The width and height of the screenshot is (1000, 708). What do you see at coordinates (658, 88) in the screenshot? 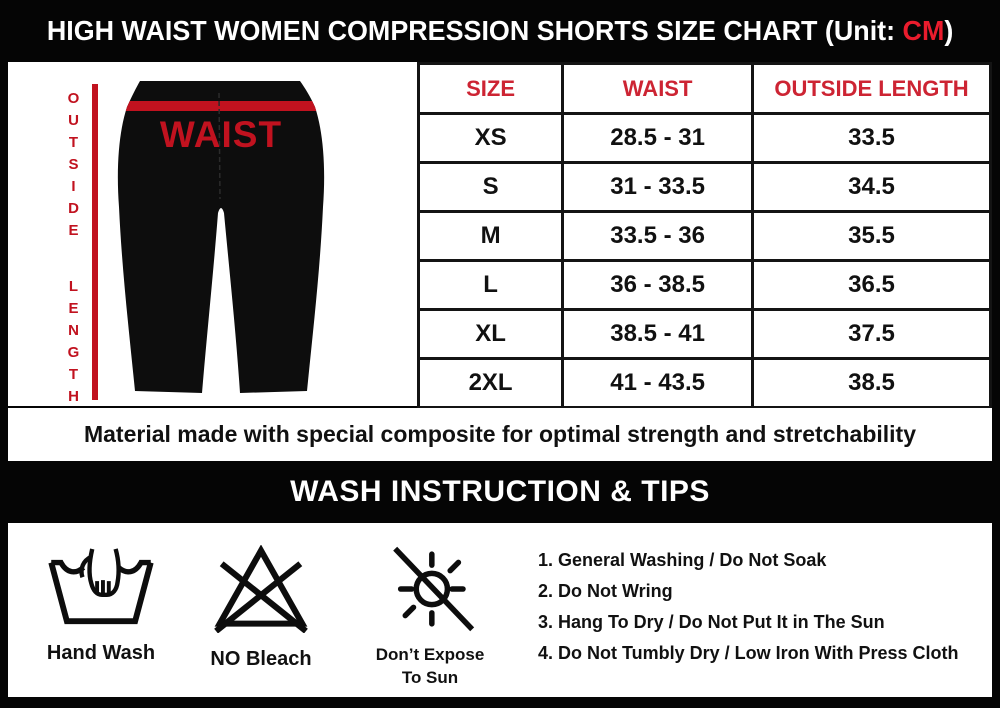
I see `column-header-waist: WAIST` at bounding box center [658, 88].